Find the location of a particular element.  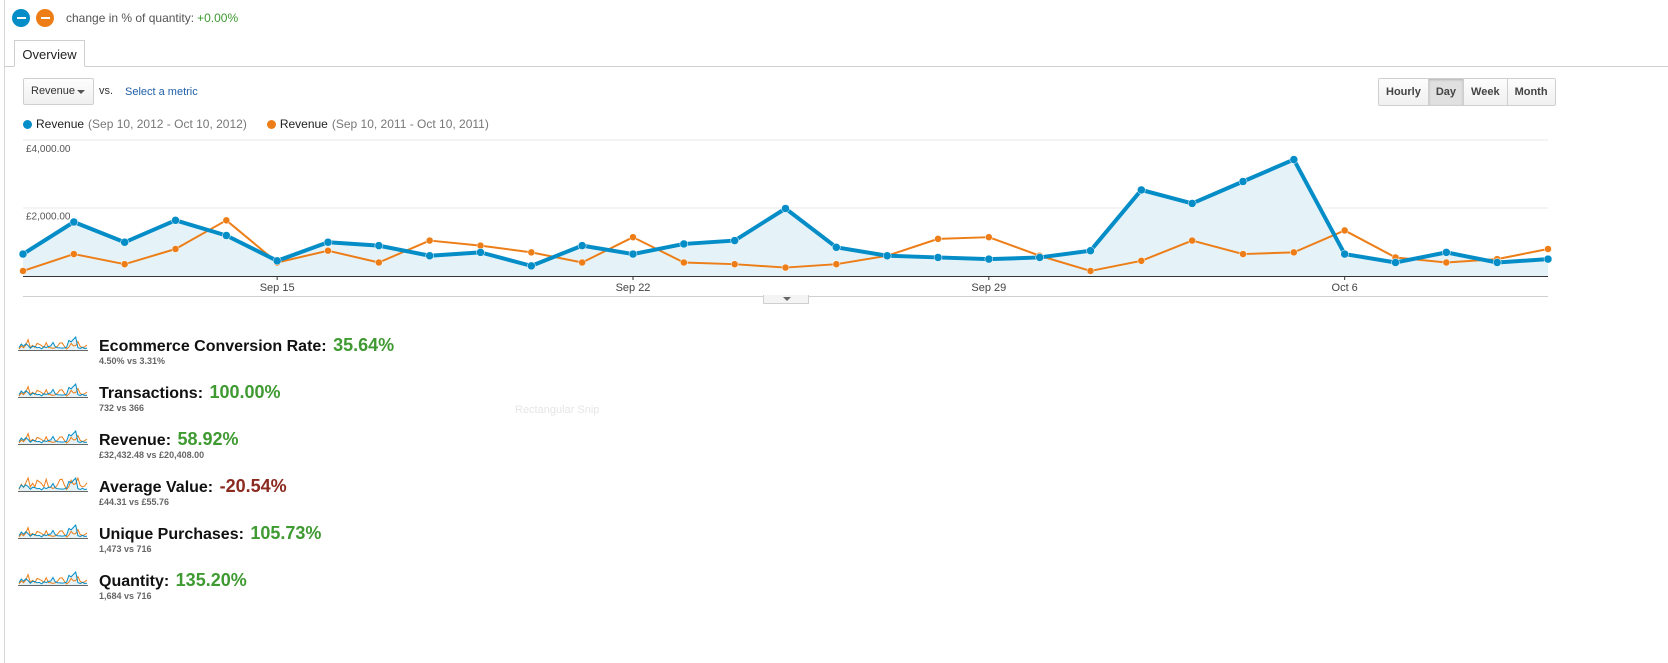

metric-change-value: 135.20% is located at coordinates (211, 580).